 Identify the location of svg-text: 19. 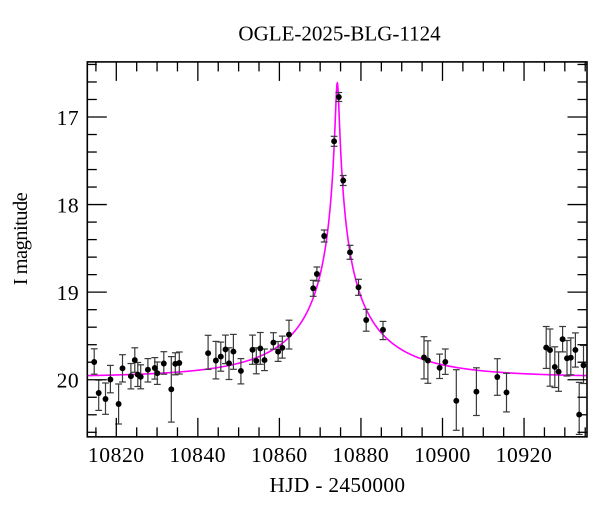
(68, 293).